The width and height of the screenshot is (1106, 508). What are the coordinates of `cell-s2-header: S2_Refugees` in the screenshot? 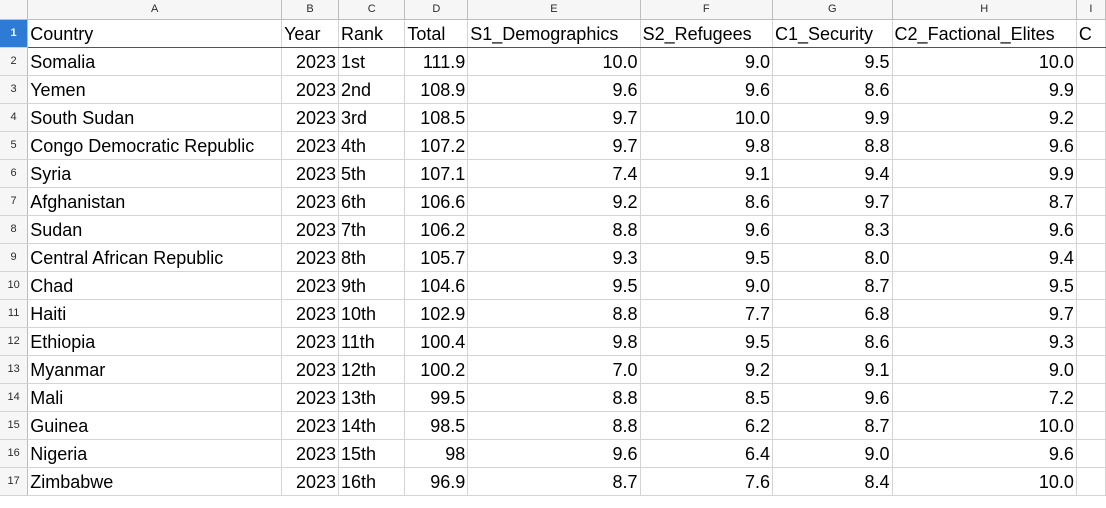 It's located at (706, 33).